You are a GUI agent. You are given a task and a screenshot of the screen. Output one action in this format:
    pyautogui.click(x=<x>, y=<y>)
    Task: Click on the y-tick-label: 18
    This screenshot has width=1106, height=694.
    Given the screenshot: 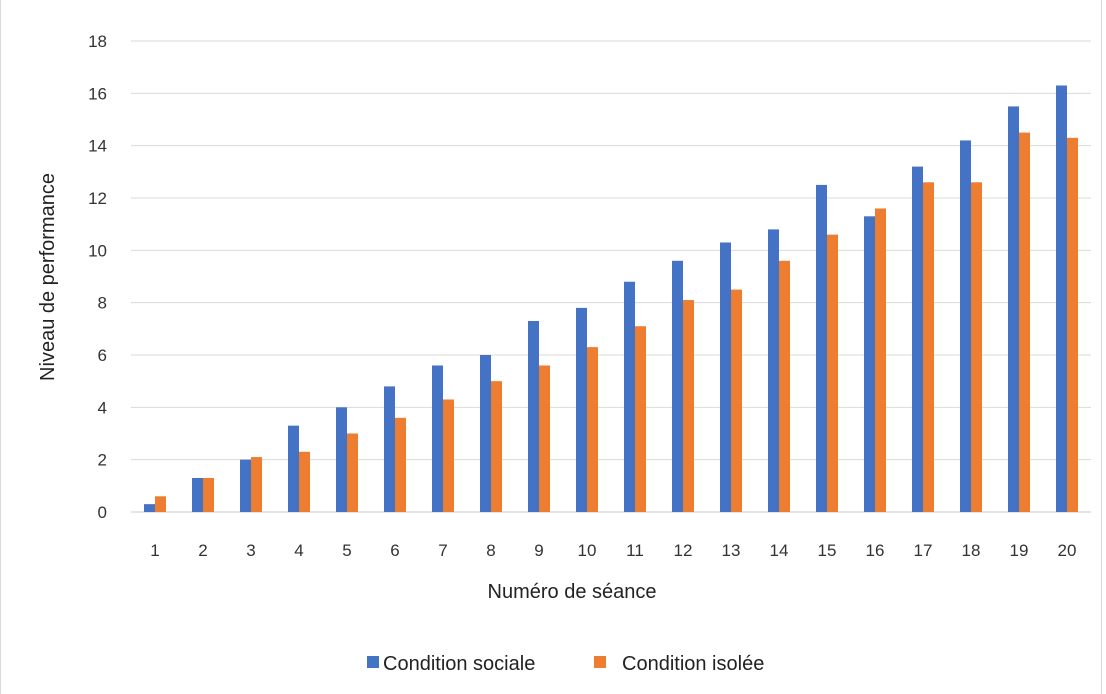 What is the action you would take?
    pyautogui.click(x=97, y=41)
    